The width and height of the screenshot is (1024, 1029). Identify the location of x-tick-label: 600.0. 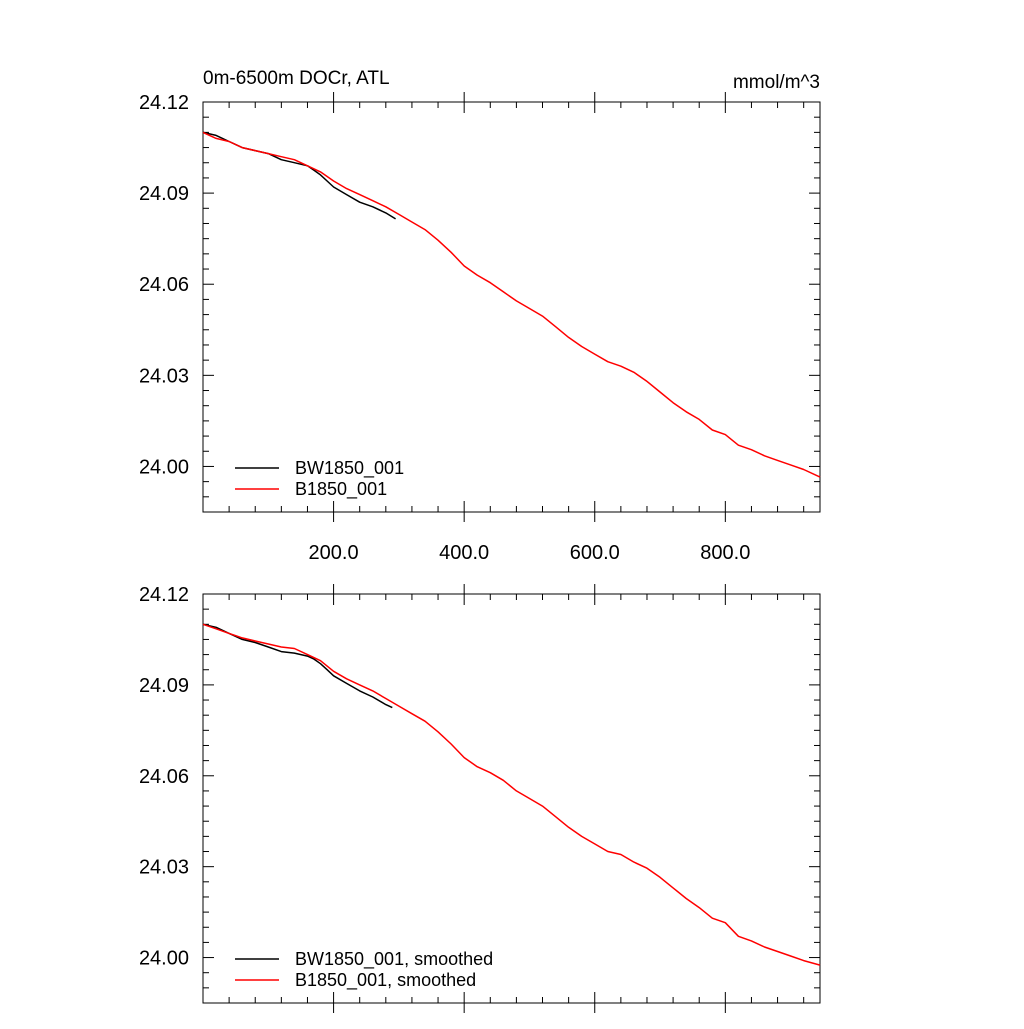
(595, 553).